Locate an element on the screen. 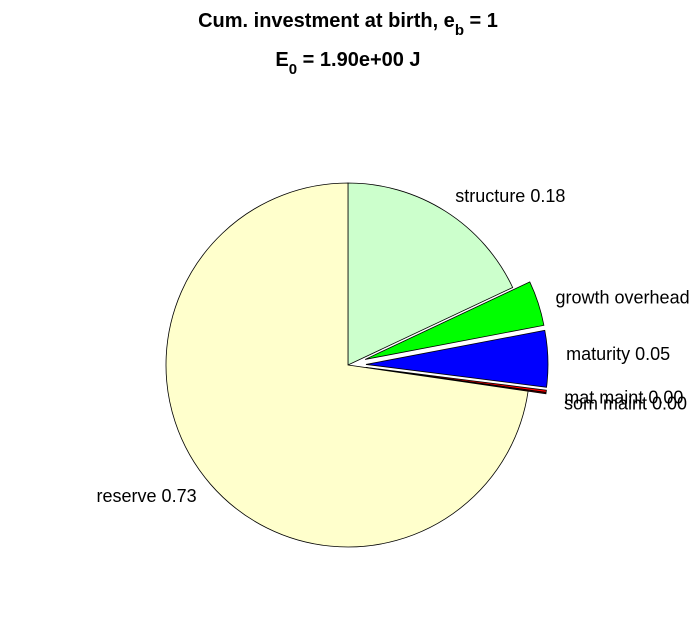 The height and width of the screenshot is (618, 696). pie-label-1: growth overhead is located at coordinates (623, 298).